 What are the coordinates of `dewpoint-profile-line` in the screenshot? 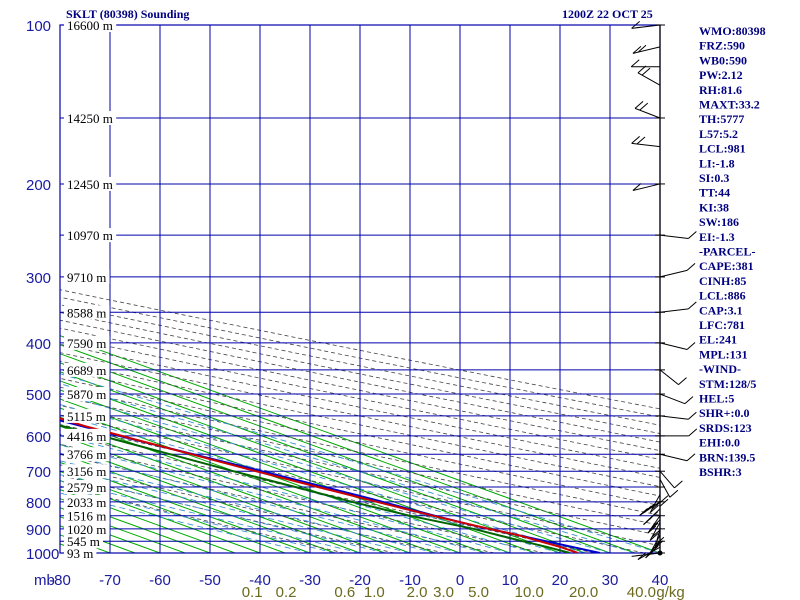 It's located at (315, 488).